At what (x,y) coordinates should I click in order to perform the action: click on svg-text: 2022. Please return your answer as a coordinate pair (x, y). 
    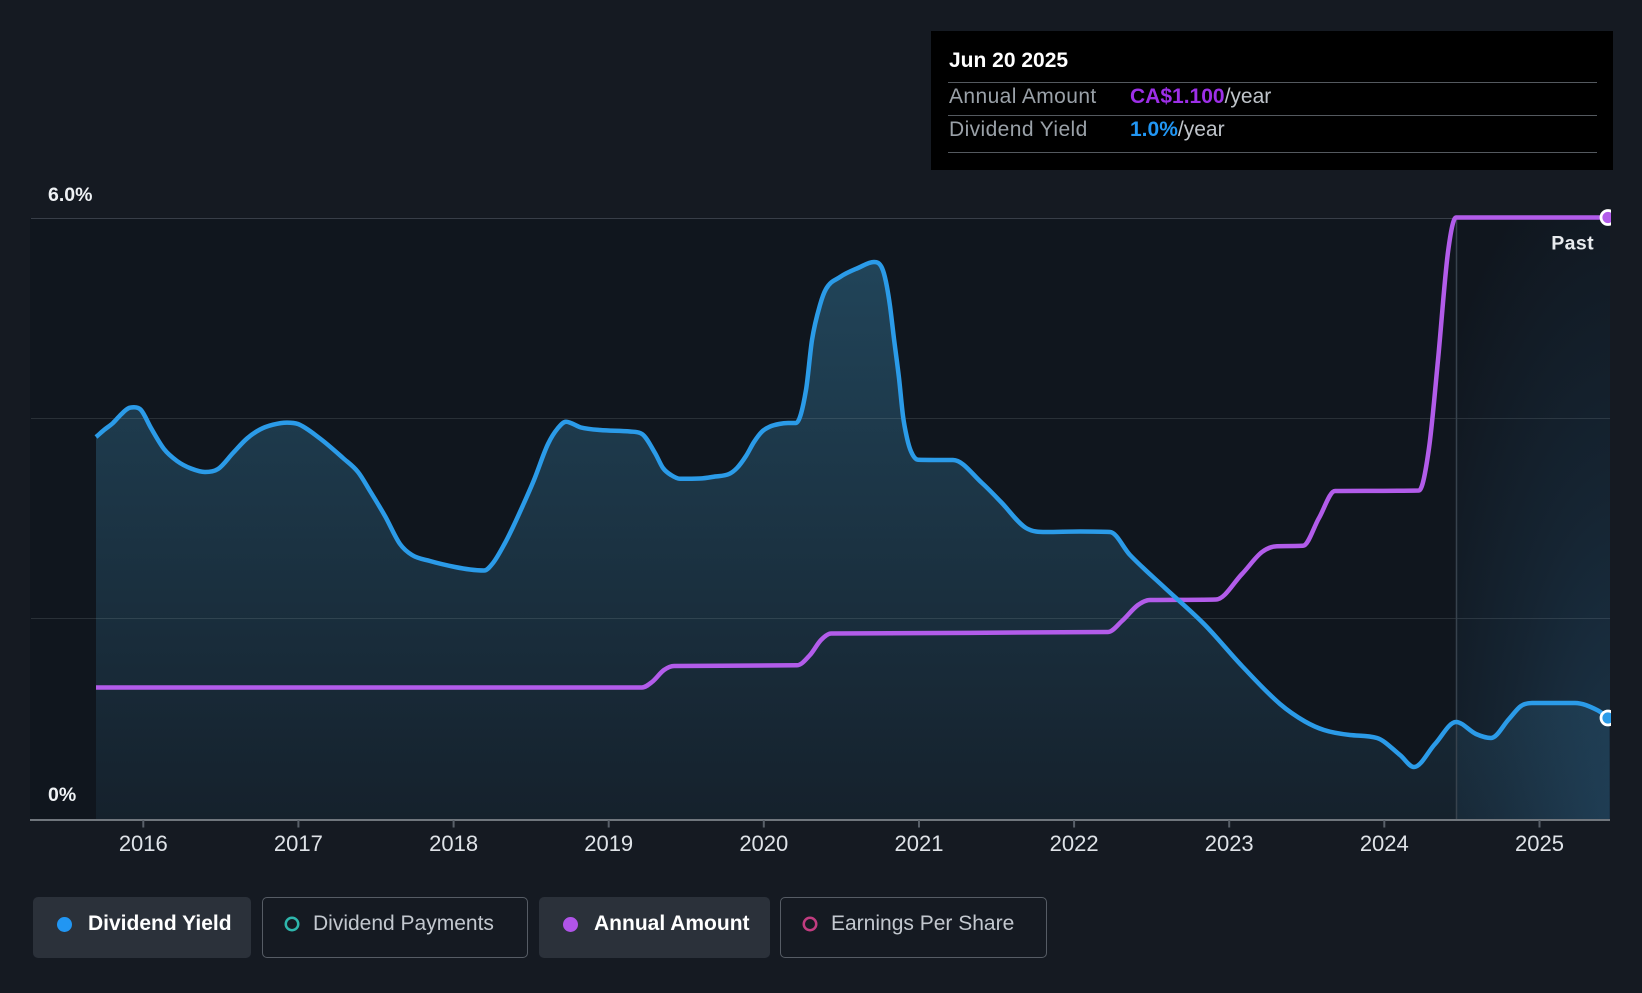
    Looking at the image, I should click on (1074, 843).